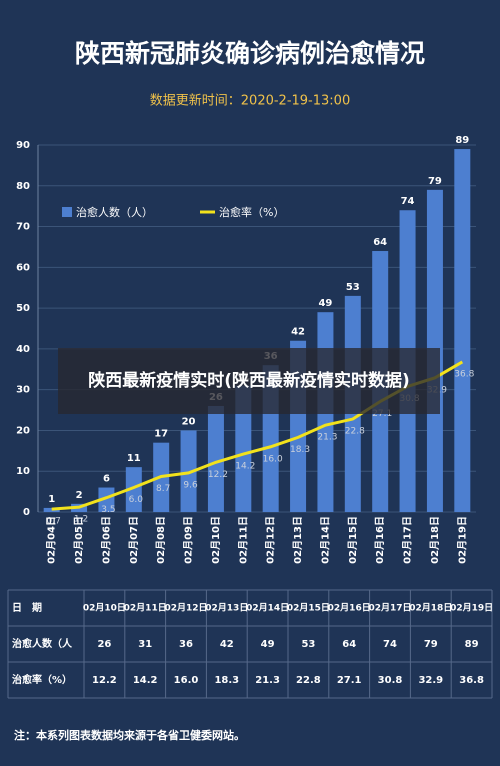 This screenshot has width=500, height=766. I want to click on table-cell: 02月13日, so click(226, 608).